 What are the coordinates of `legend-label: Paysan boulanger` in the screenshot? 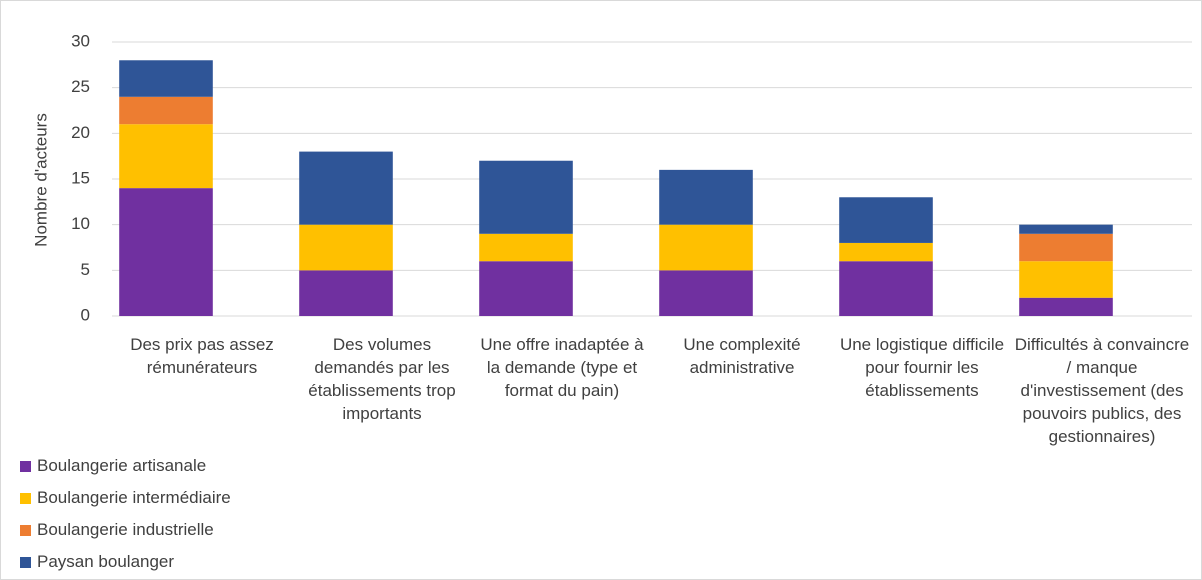 It's located at (106, 561).